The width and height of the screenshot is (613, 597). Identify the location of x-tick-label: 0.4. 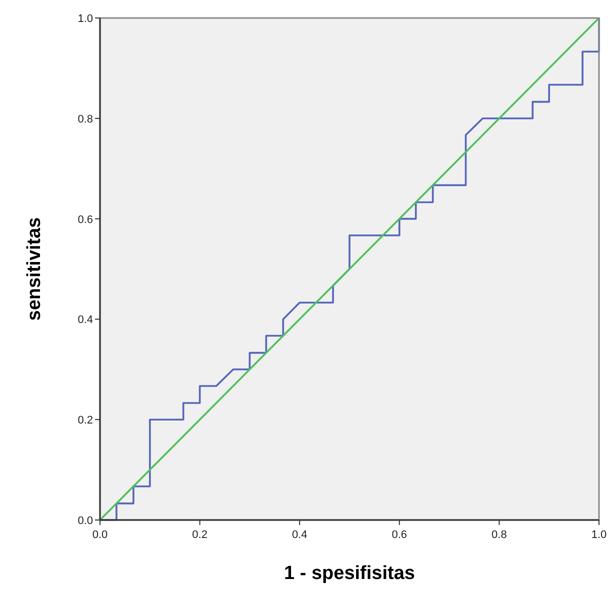
(300, 535).